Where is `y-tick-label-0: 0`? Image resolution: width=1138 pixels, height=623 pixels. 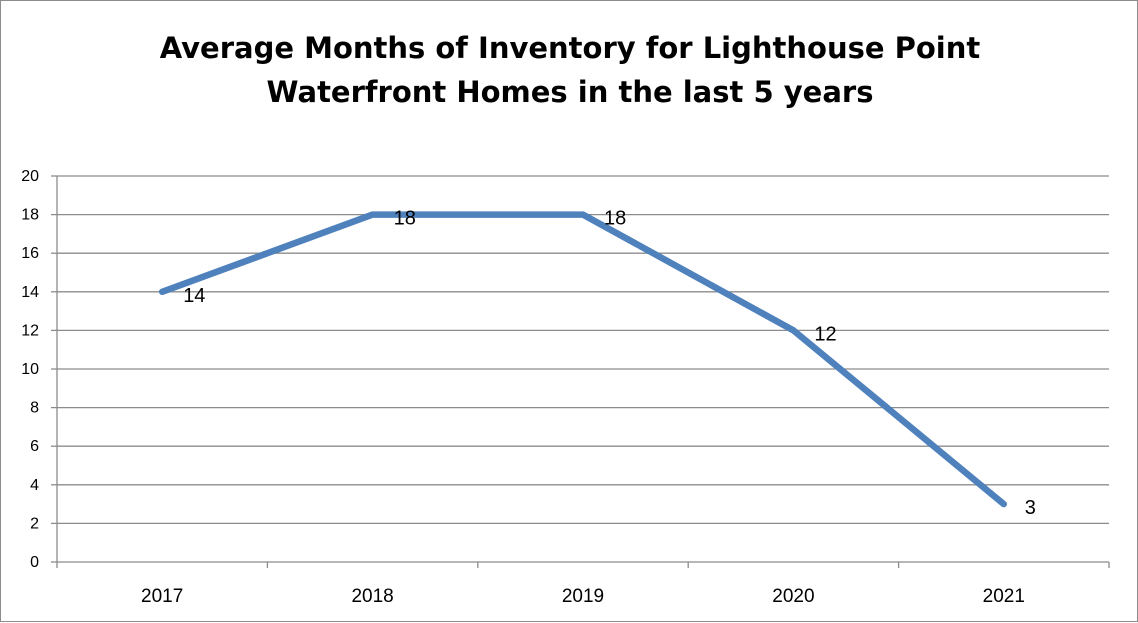 y-tick-label-0: 0 is located at coordinates (34, 562).